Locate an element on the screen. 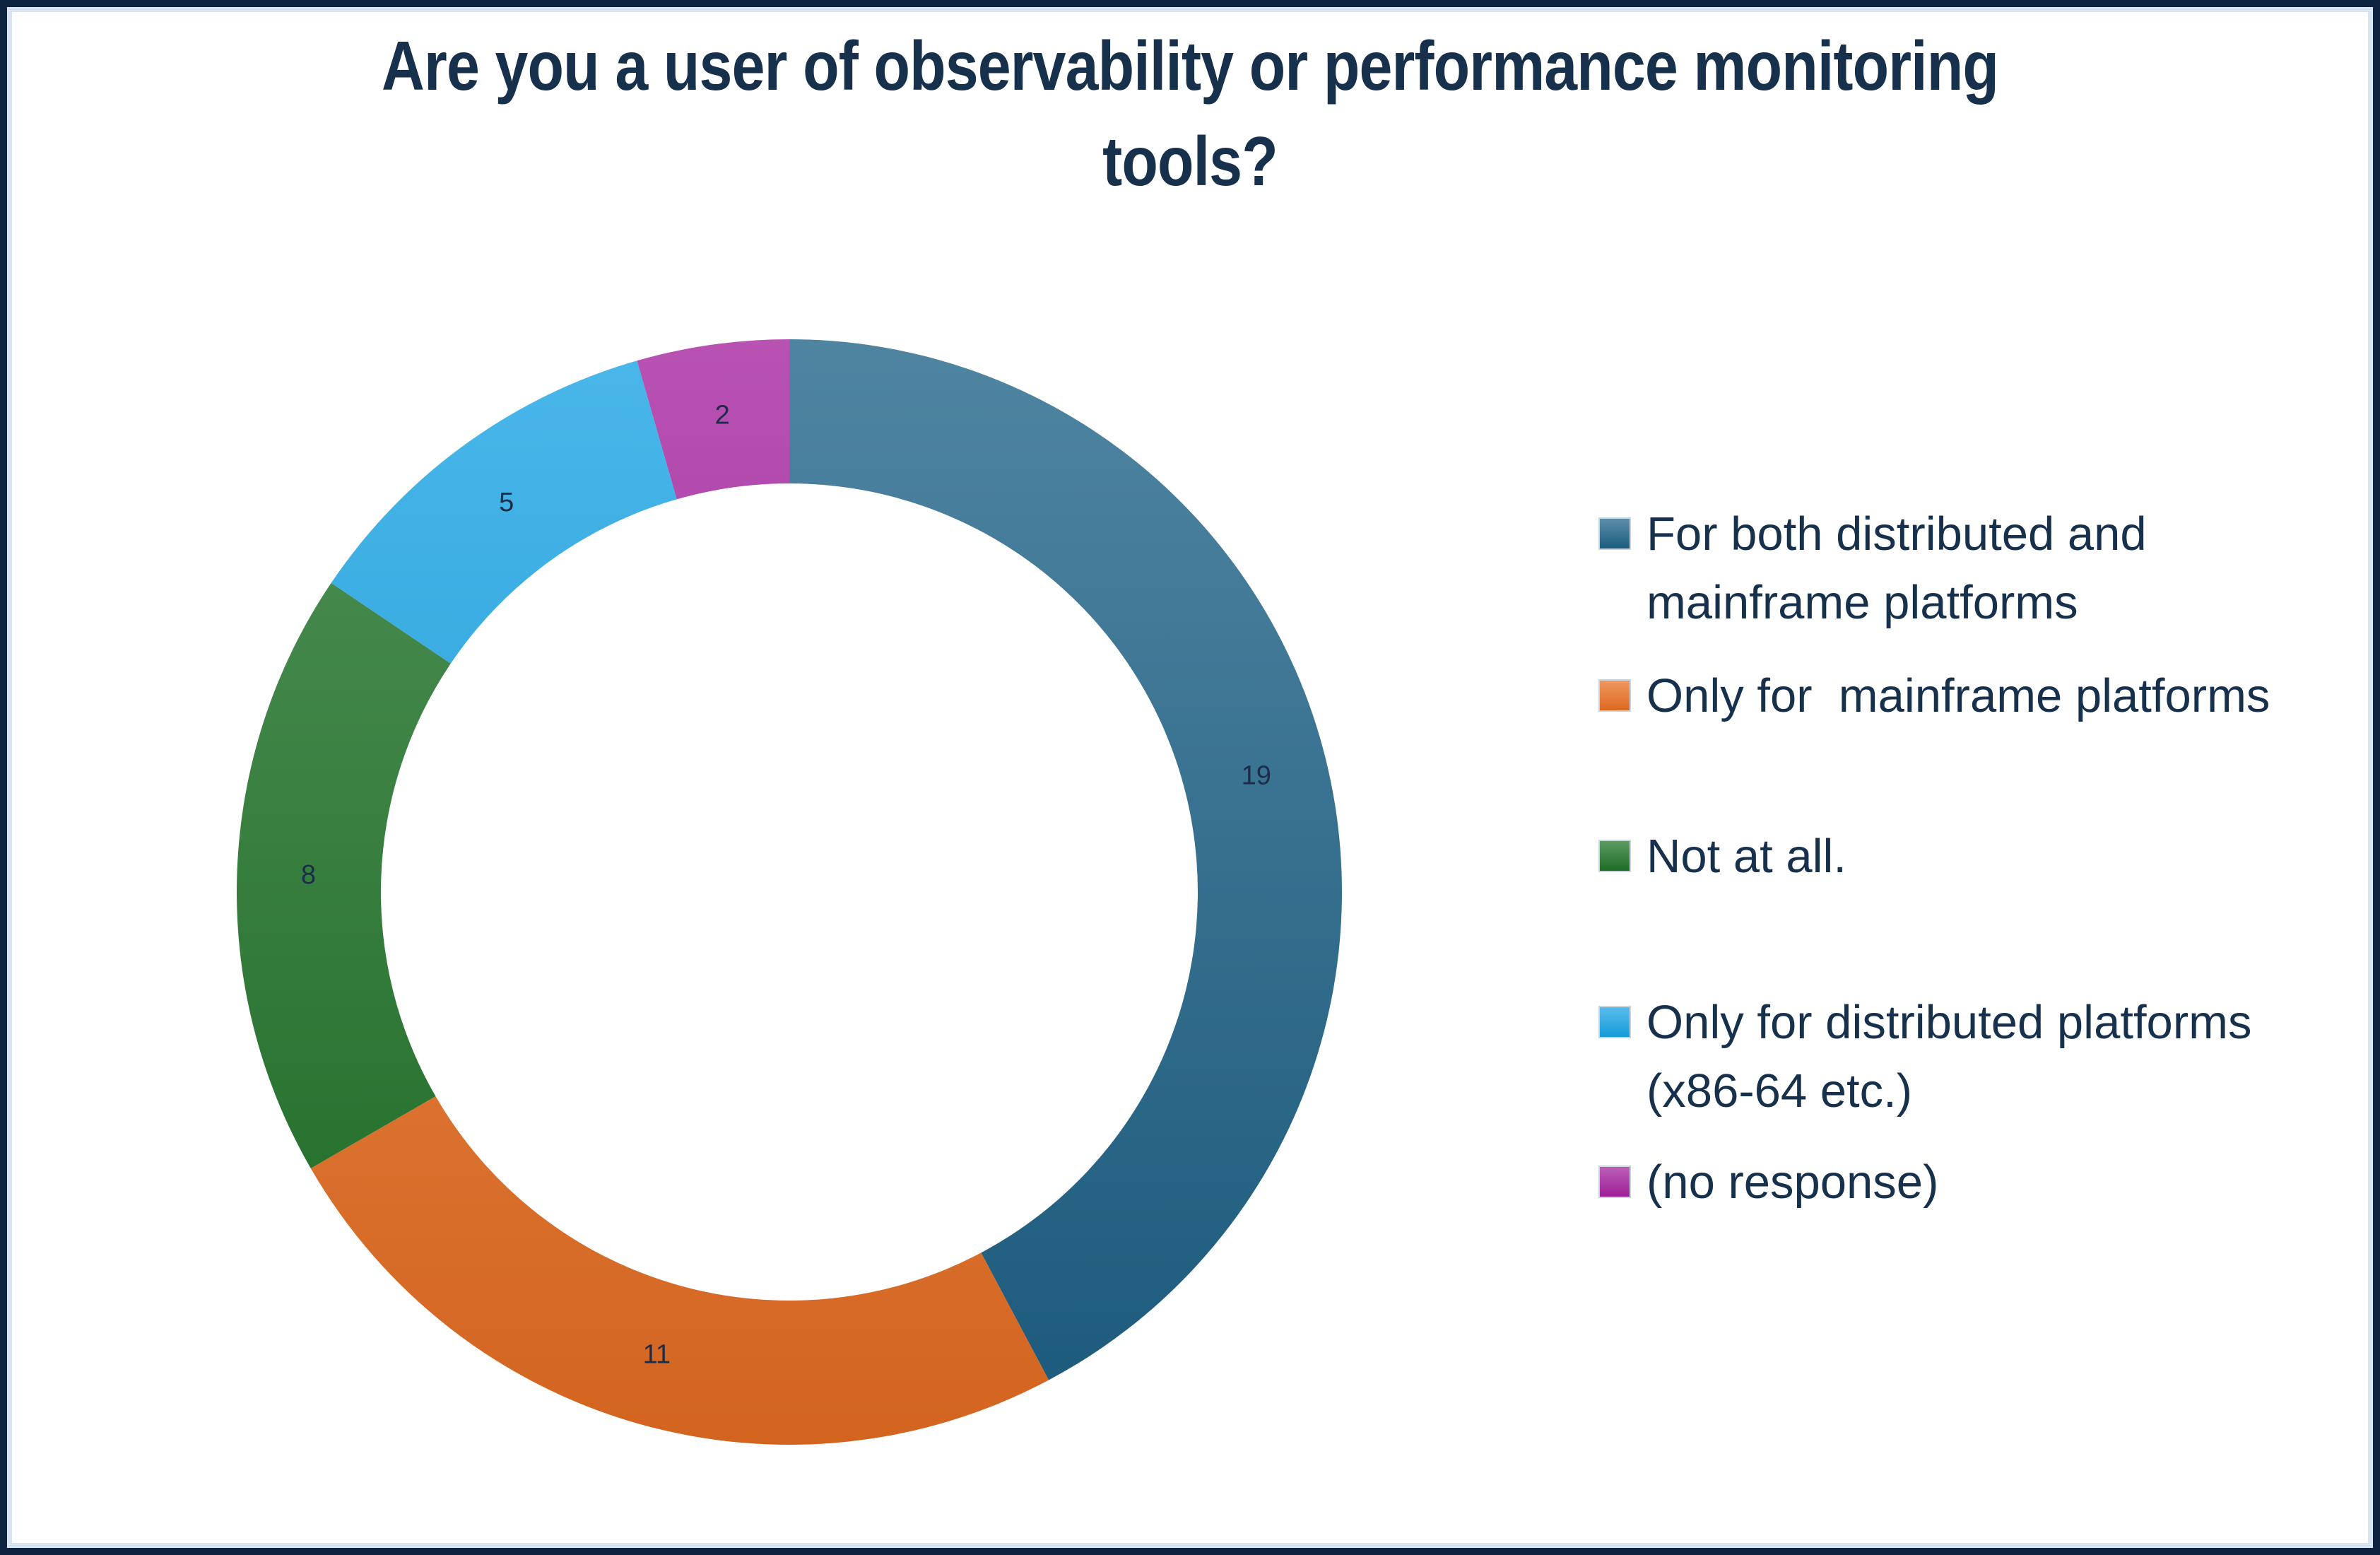 This screenshot has width=2380, height=1555. legend-item-1: Only for mainframe platforms is located at coordinates (1934, 696).